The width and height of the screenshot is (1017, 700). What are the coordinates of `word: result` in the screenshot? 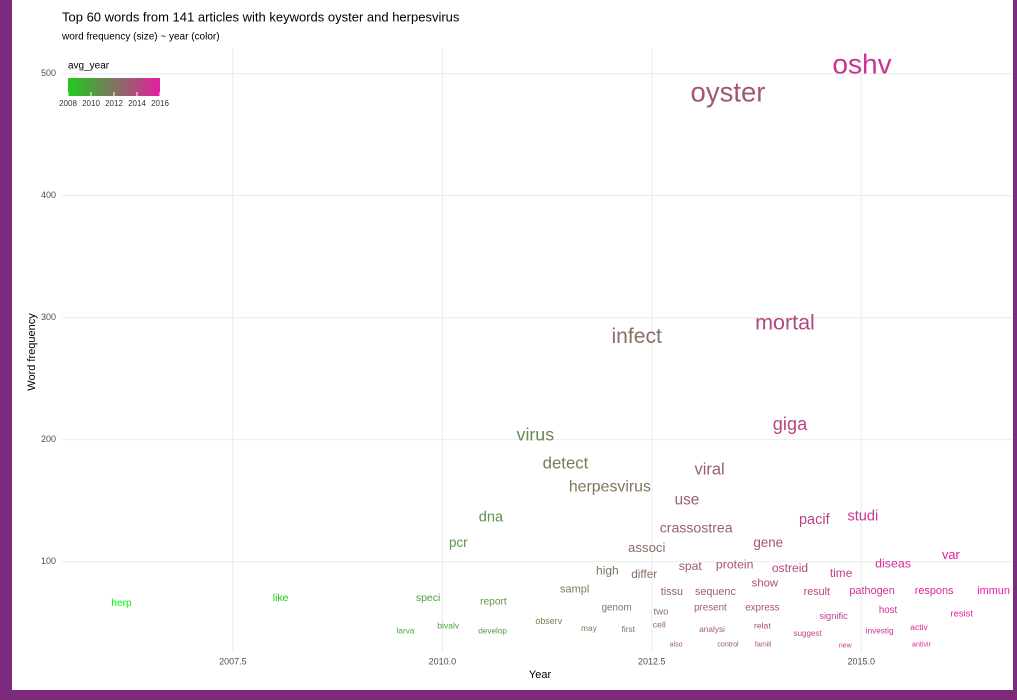 It's located at (817, 592).